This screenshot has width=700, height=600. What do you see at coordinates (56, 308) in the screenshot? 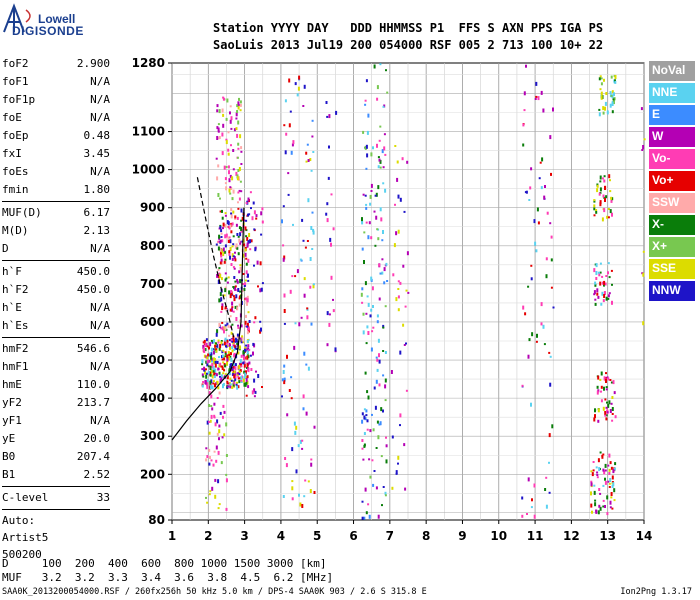
I see `param-row-he: h`E N/A` at bounding box center [56, 308].